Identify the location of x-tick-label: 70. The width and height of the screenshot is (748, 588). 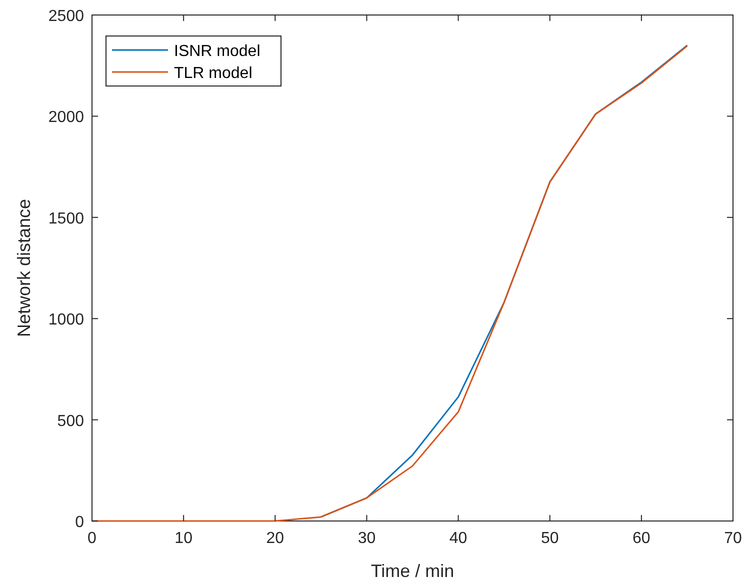
(733, 538).